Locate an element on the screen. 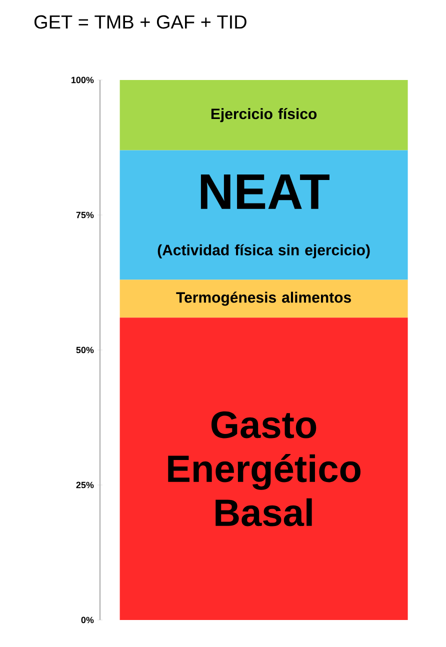 Image resolution: width=446 pixels, height=647 pixels. annotation: (Actividad física sin ejercicio) is located at coordinates (264, 251).